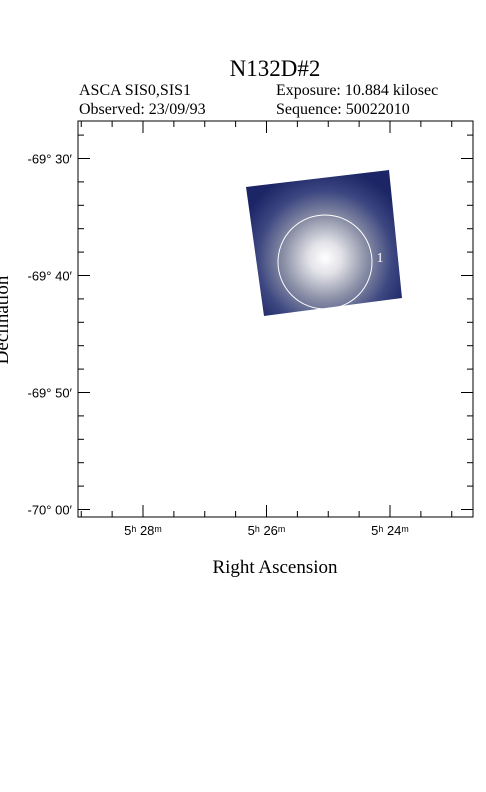 The height and width of the screenshot is (792, 486). What do you see at coordinates (50, 393) in the screenshot?
I see `y-tick-label: -69° 50′` at bounding box center [50, 393].